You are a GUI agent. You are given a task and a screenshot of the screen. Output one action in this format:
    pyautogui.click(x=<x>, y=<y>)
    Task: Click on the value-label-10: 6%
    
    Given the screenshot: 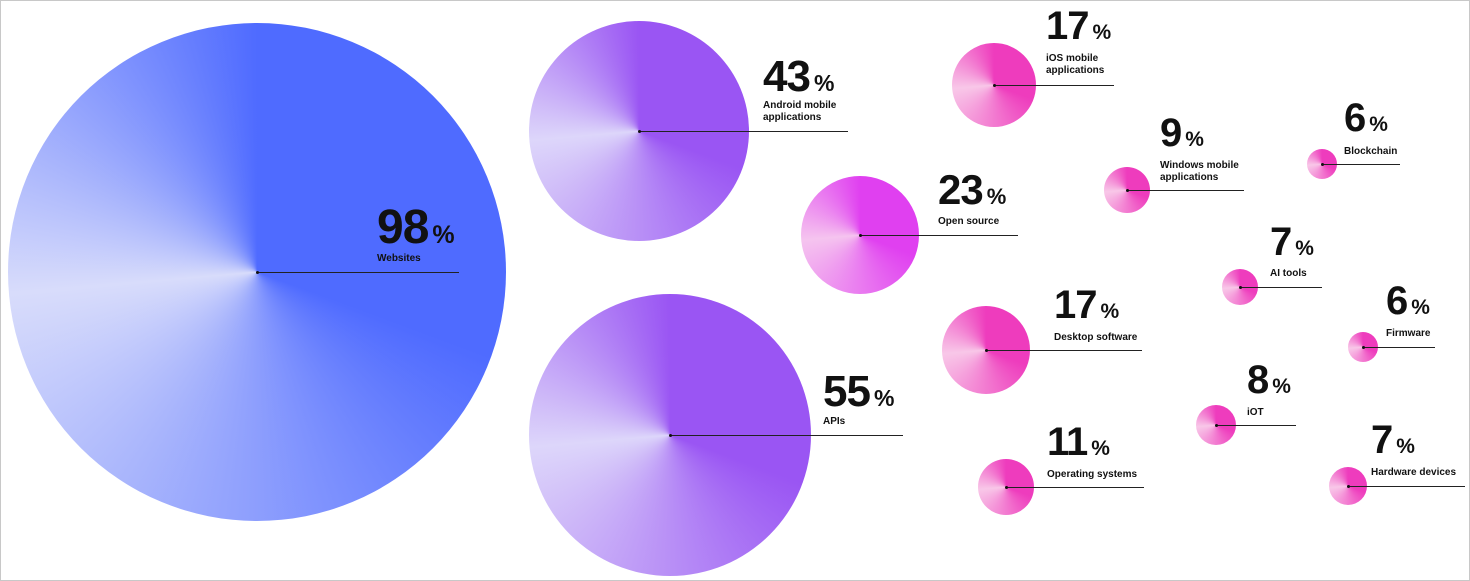 What is the action you would take?
    pyautogui.click(x=1366, y=118)
    